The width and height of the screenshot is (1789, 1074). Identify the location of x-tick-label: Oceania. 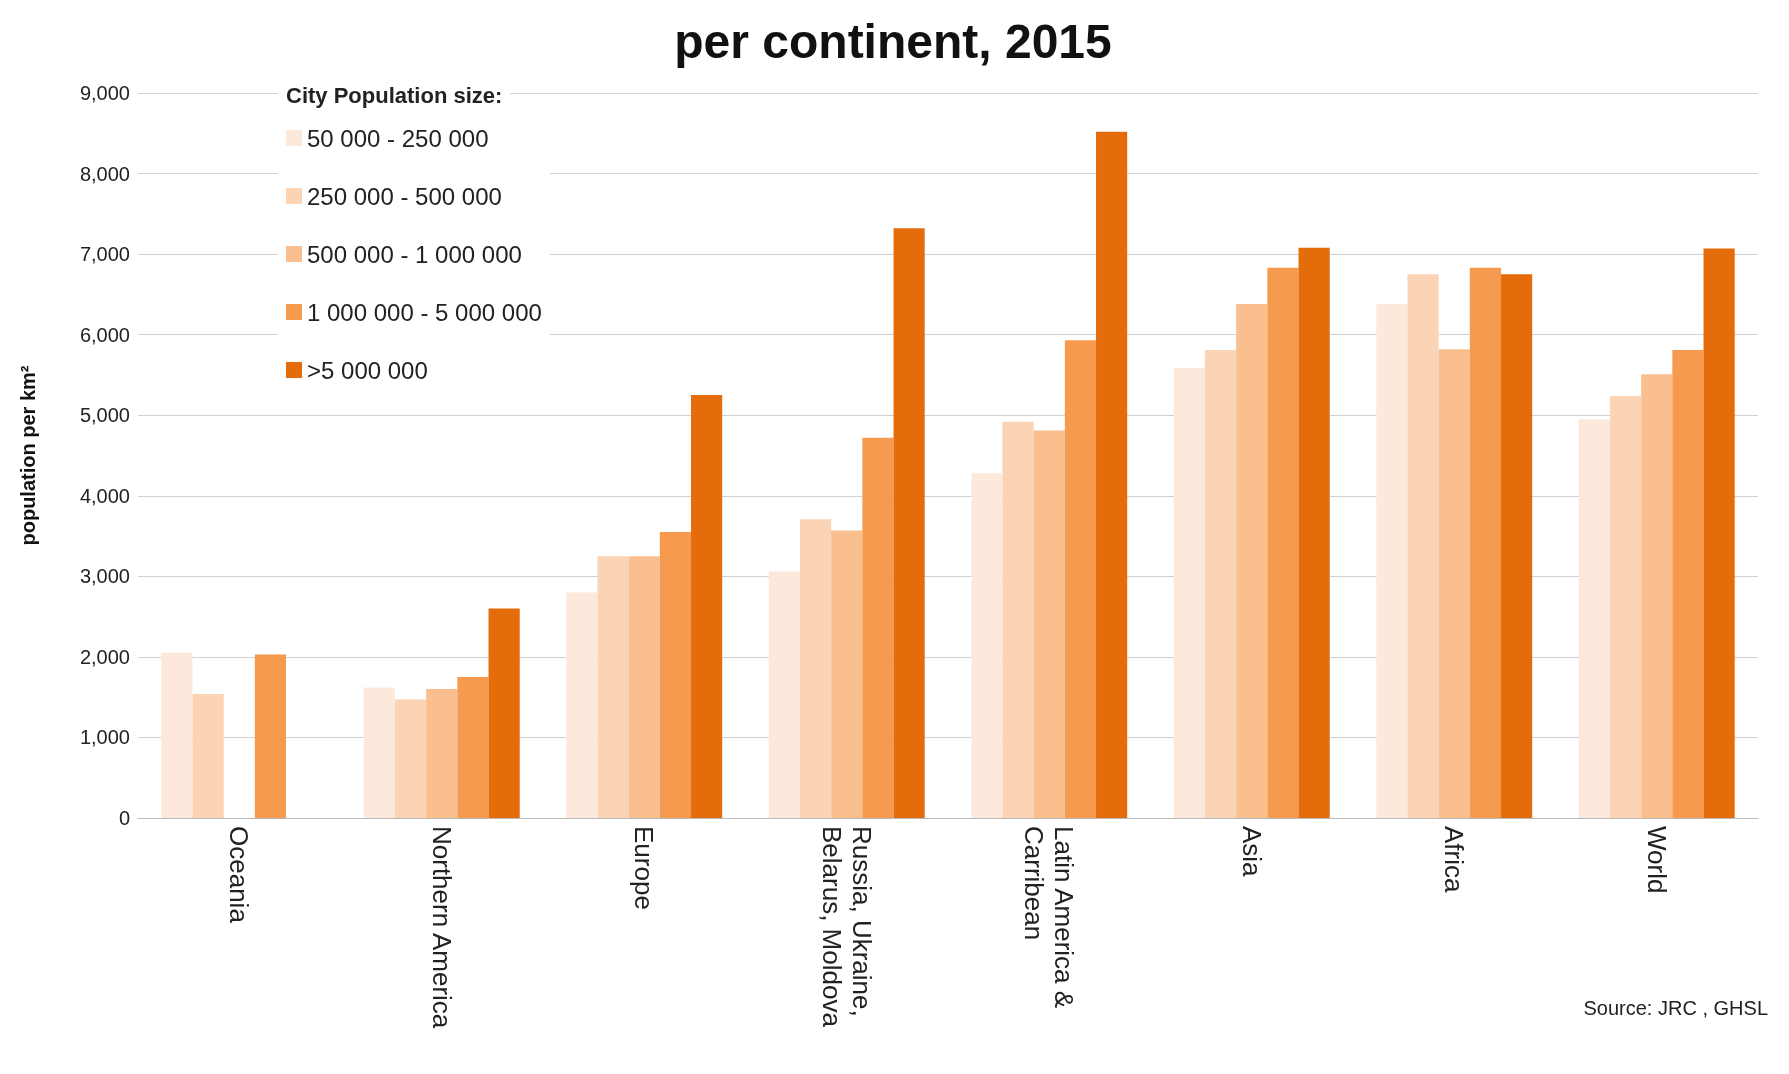
(239, 875).